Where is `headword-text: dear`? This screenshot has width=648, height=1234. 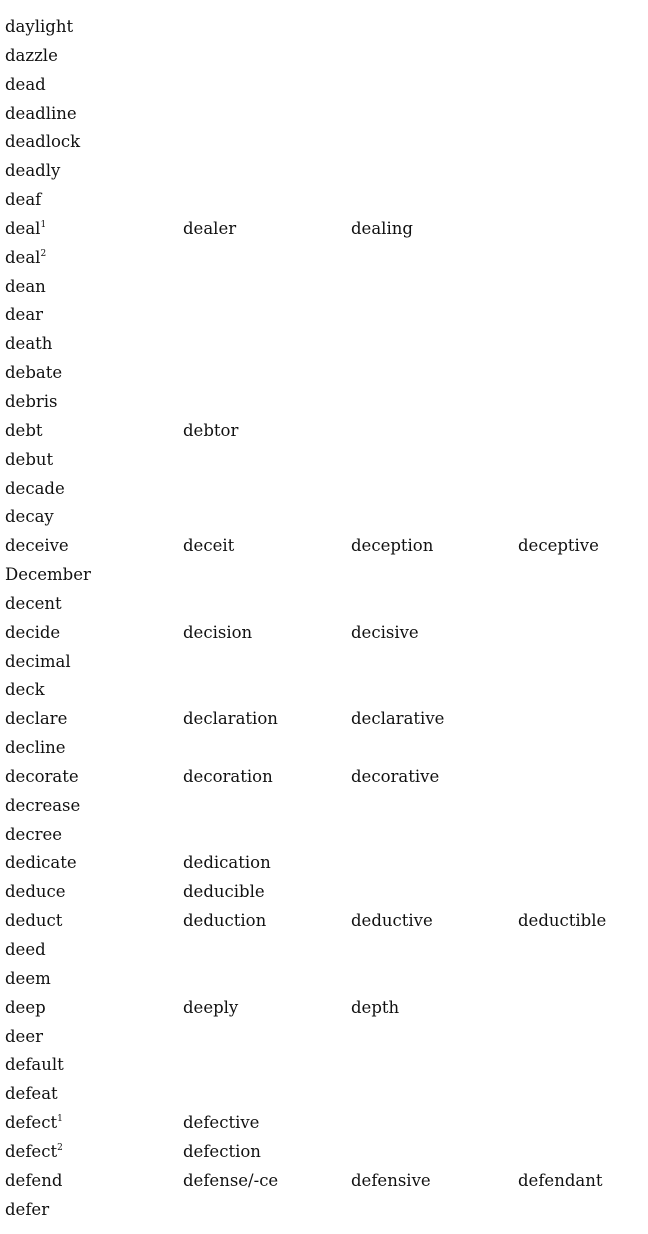
headword-text: dear is located at coordinates (24, 315).